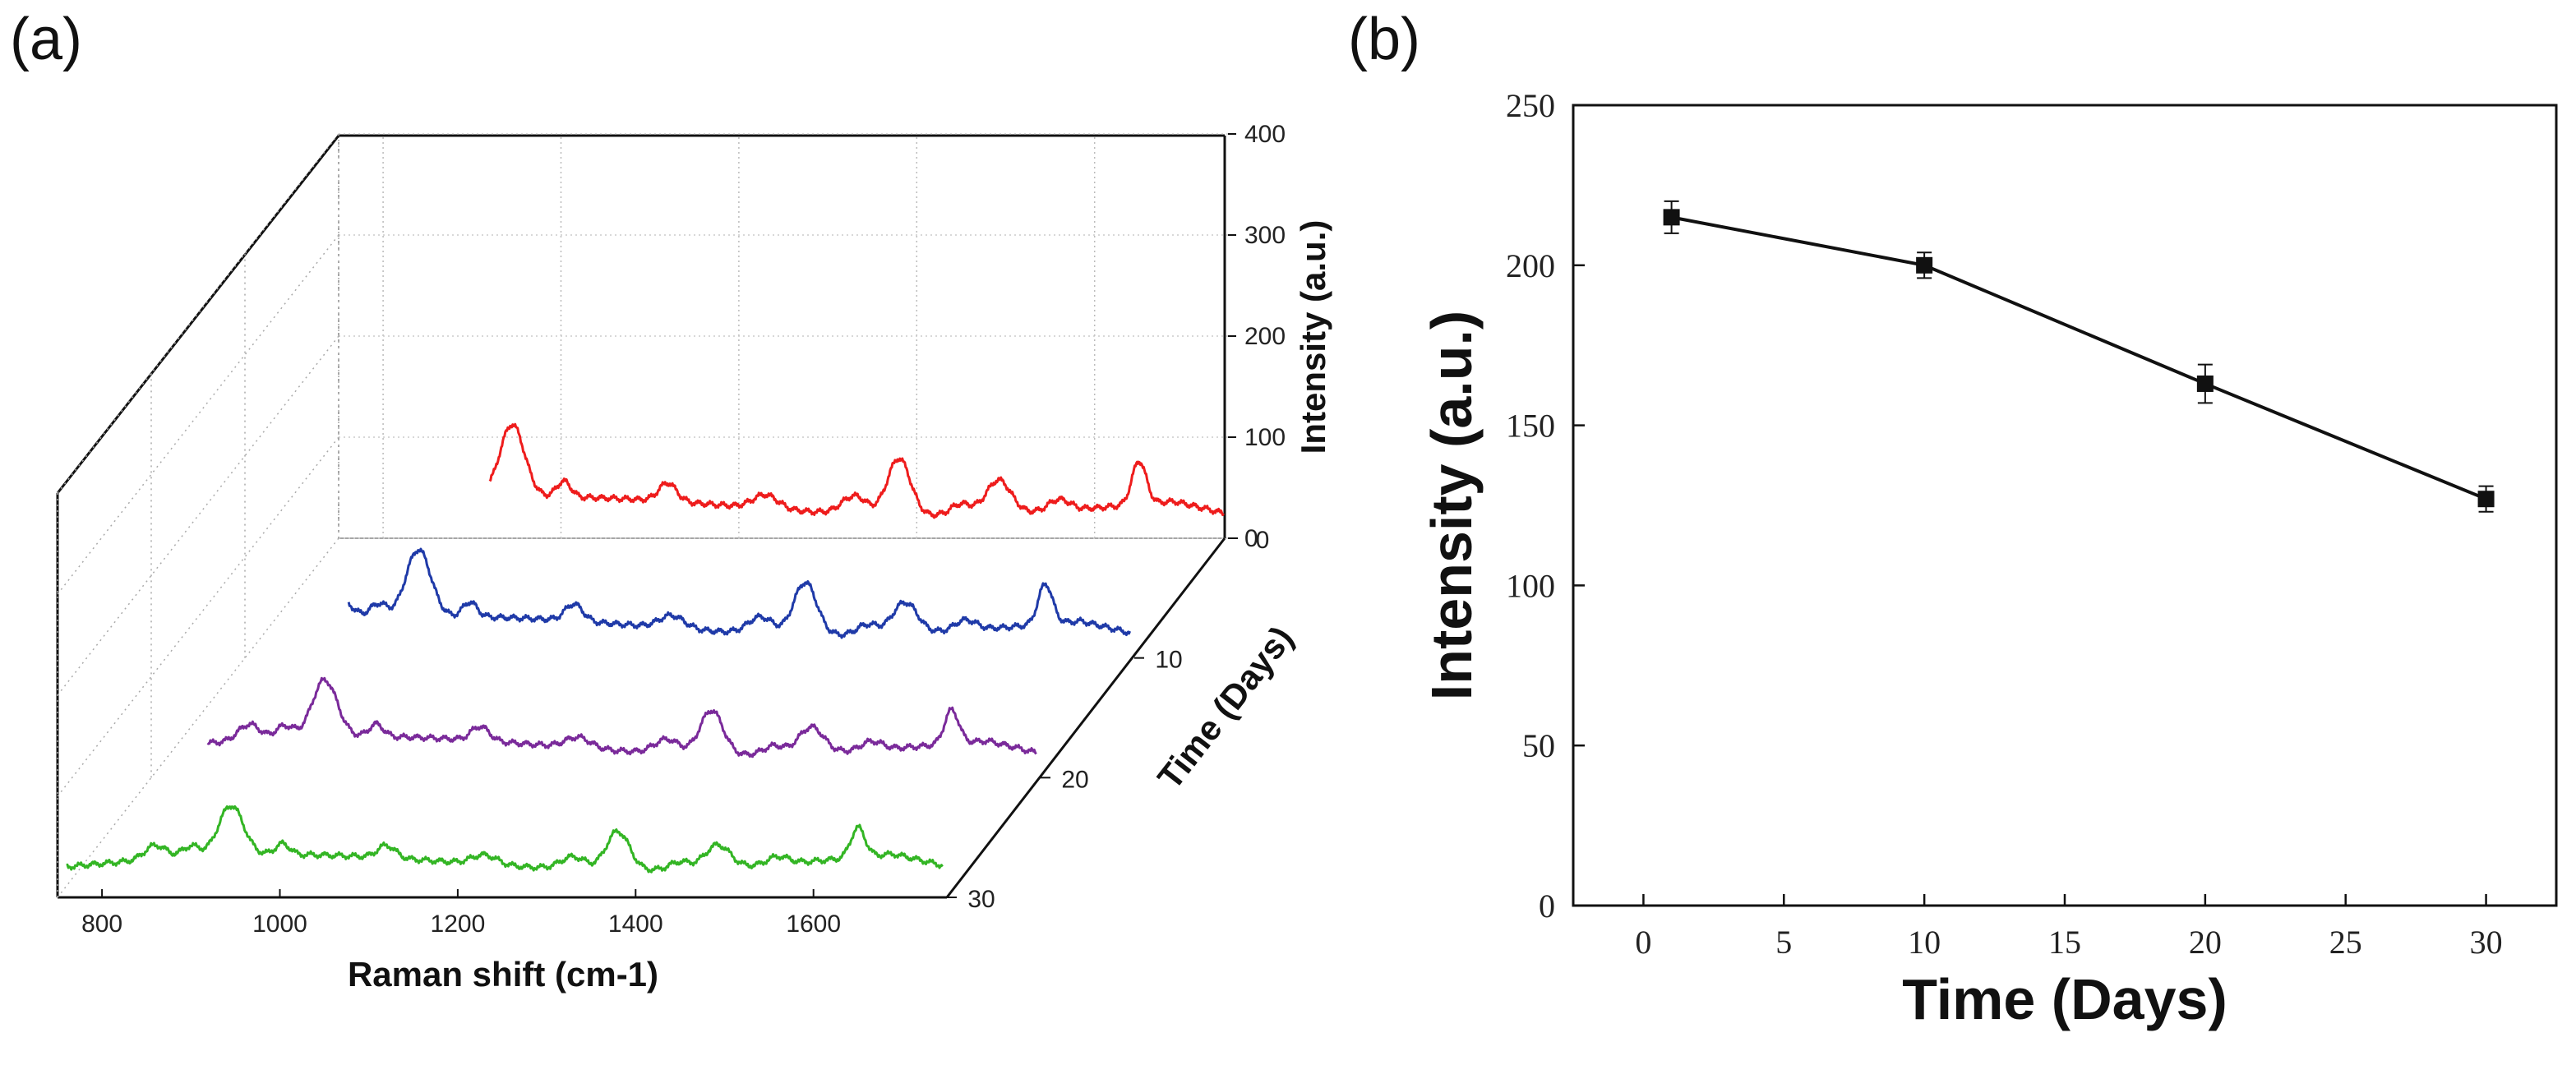 The height and width of the screenshot is (1065, 2576). I want to click on intensity-axis-title: Intensity (a.u.), so click(1313, 337).